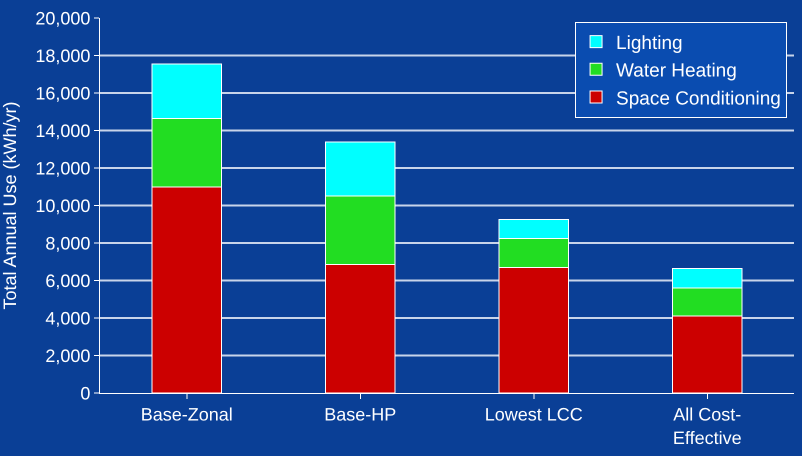 The width and height of the screenshot is (802, 456). What do you see at coordinates (698, 99) in the screenshot?
I see `legend-label: Space Conditioning` at bounding box center [698, 99].